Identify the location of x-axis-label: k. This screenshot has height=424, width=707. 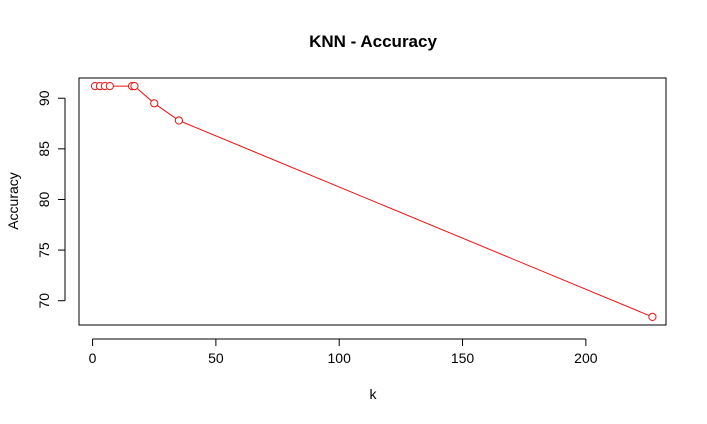
(374, 394).